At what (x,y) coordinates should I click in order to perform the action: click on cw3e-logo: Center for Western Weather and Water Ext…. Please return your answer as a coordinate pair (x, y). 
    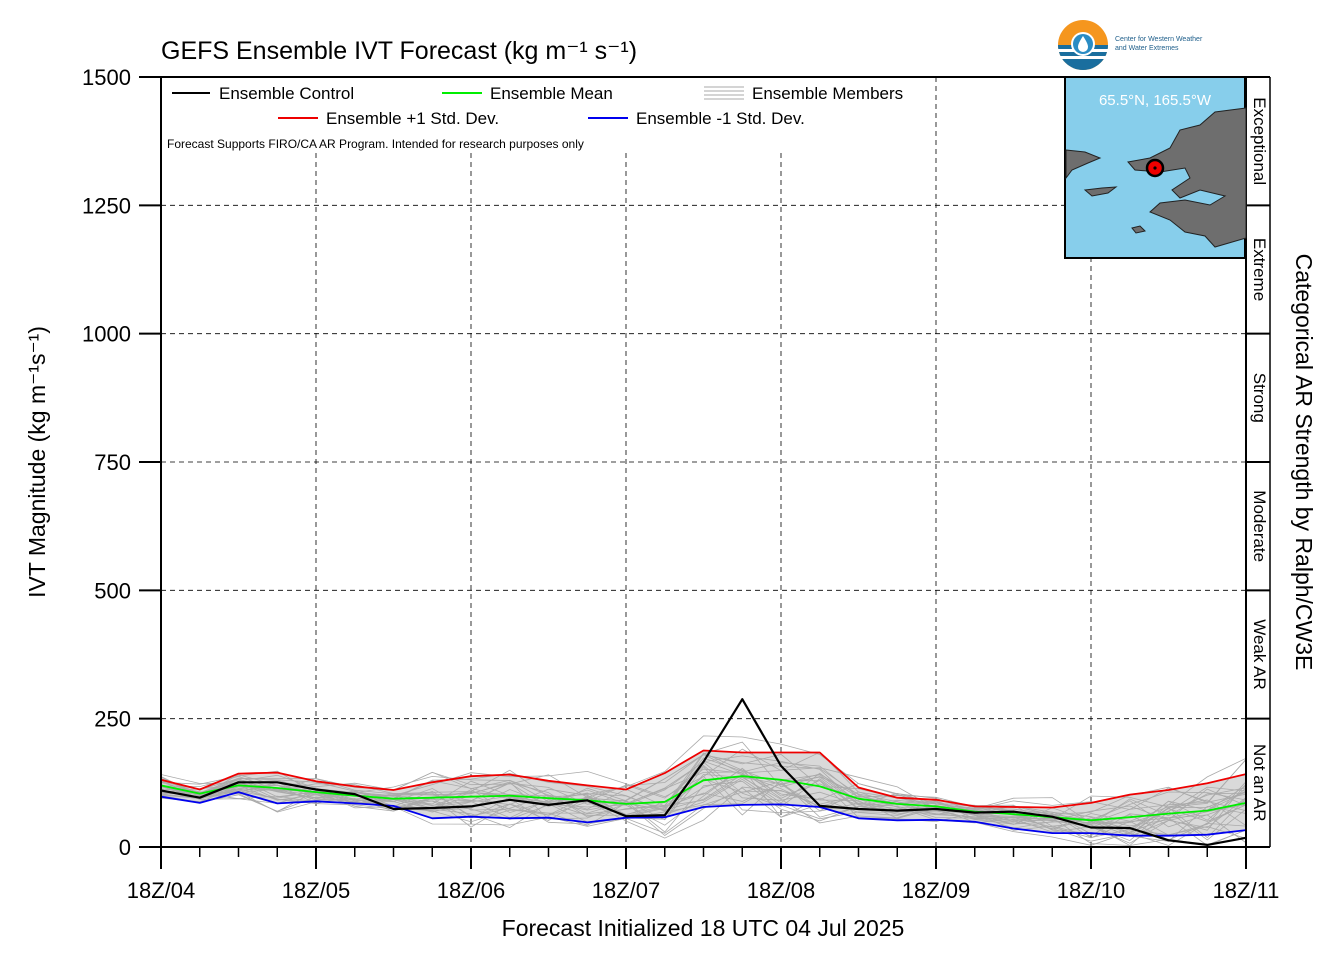
    Looking at the image, I should click on (1130, 45).